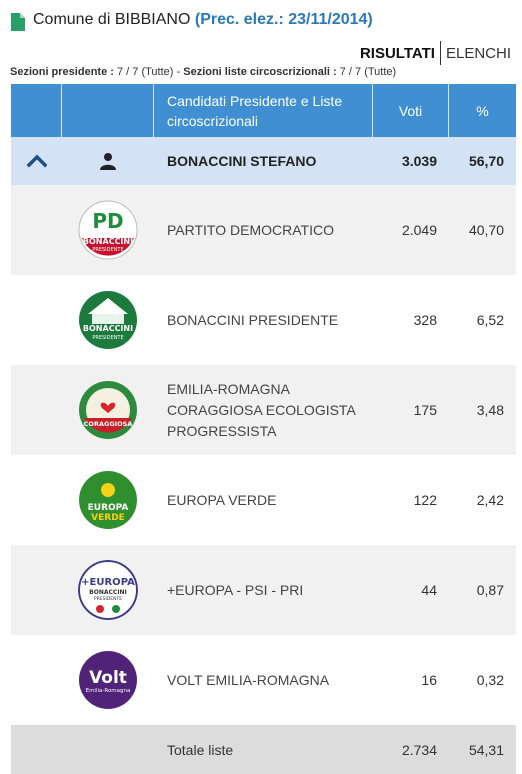 The height and width of the screenshot is (774, 522). What do you see at coordinates (425, 410) in the screenshot?
I see `list-voti: 175` at bounding box center [425, 410].